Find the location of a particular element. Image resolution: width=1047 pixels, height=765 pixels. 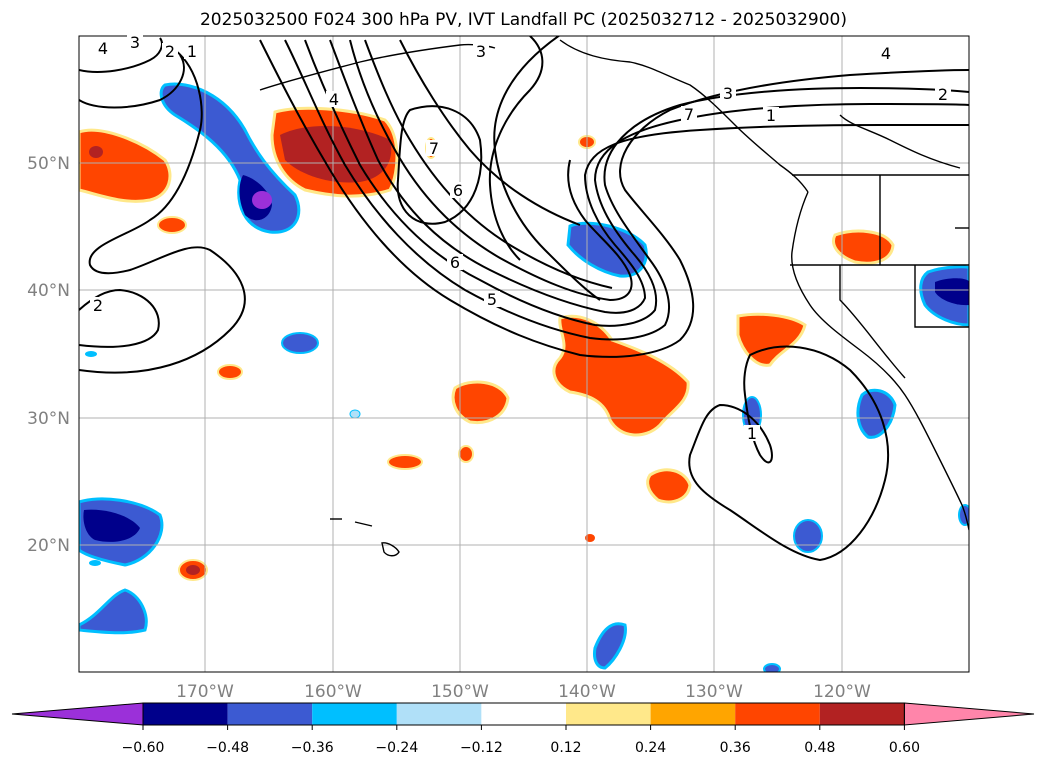

contour-label: 5 is located at coordinates (492, 299).